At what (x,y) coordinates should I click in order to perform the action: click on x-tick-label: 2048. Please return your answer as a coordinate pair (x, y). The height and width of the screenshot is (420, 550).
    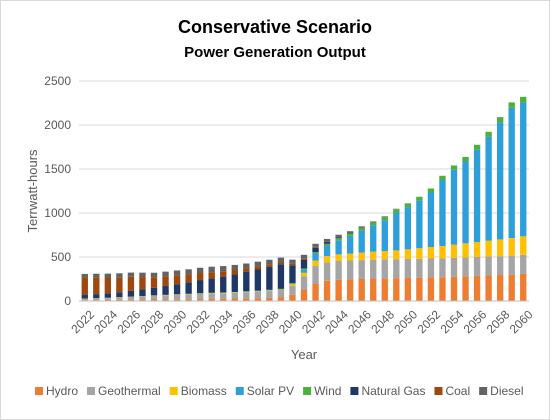
    Looking at the image, I should click on (382, 321).